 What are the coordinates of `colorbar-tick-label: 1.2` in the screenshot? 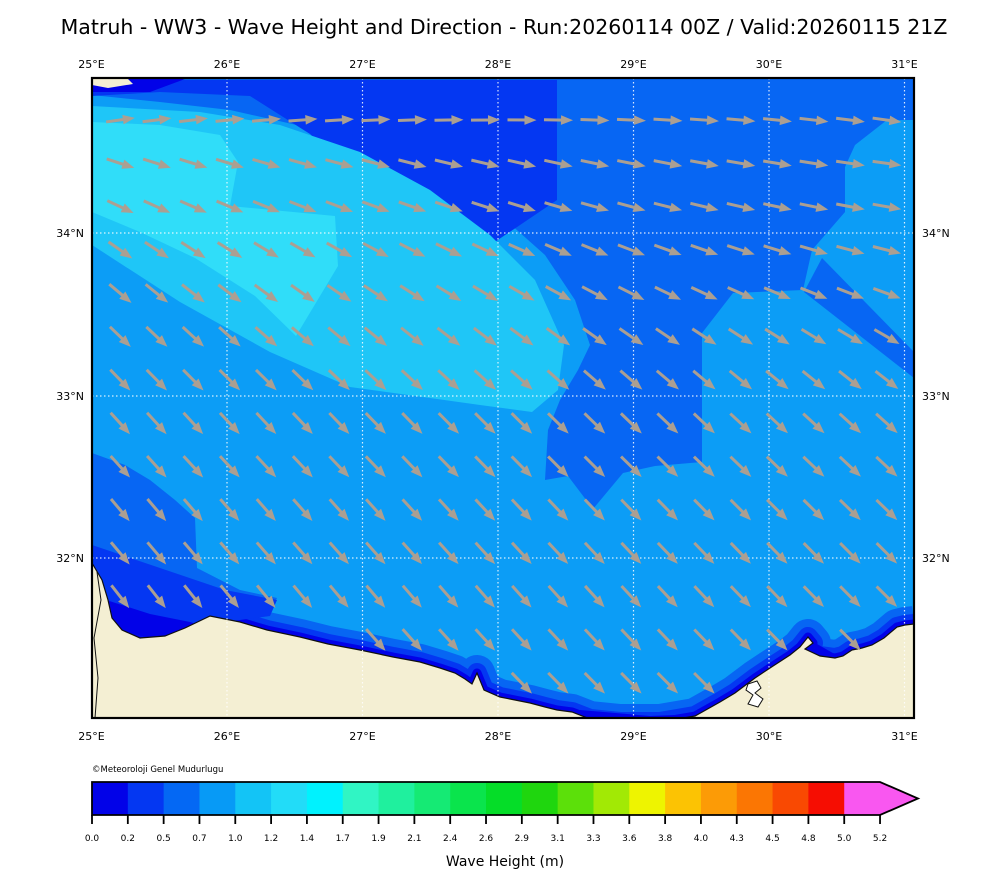 It's located at (271, 839).